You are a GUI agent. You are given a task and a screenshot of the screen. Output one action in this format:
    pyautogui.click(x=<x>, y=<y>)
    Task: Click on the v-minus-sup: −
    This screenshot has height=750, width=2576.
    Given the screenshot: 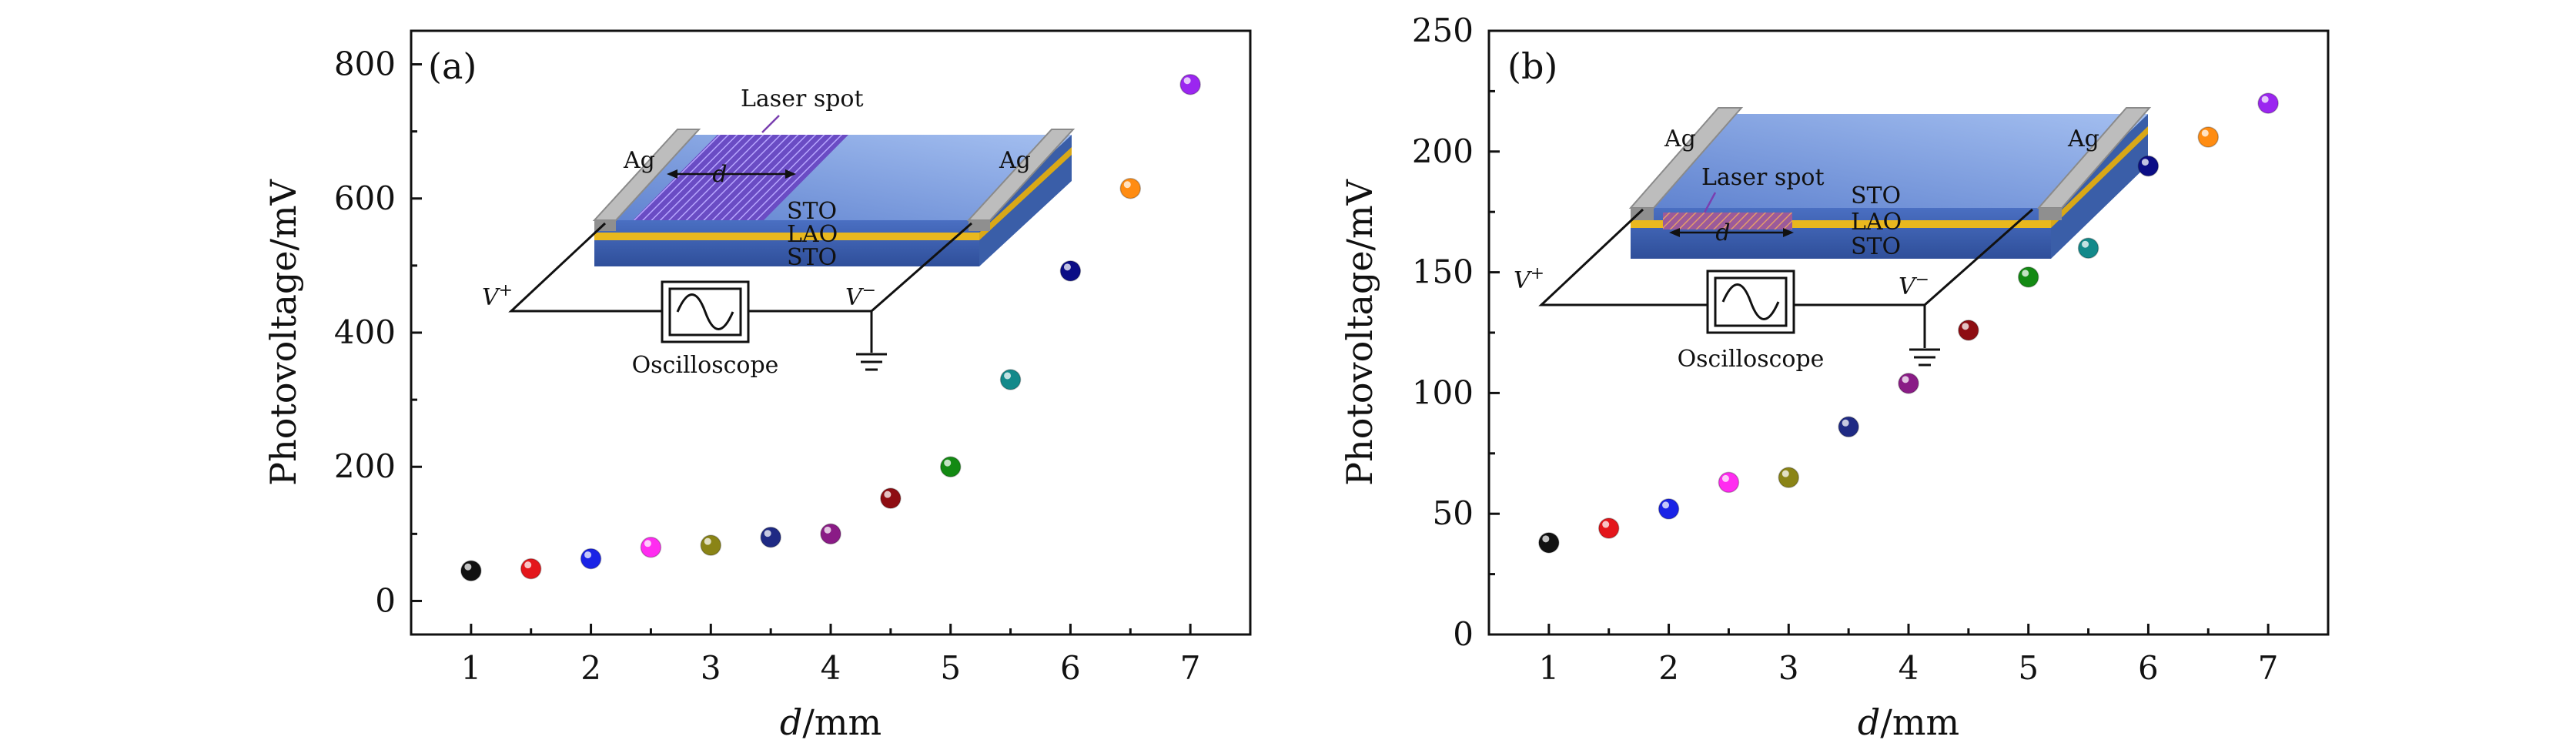 What is the action you would take?
    pyautogui.click(x=869, y=290)
    